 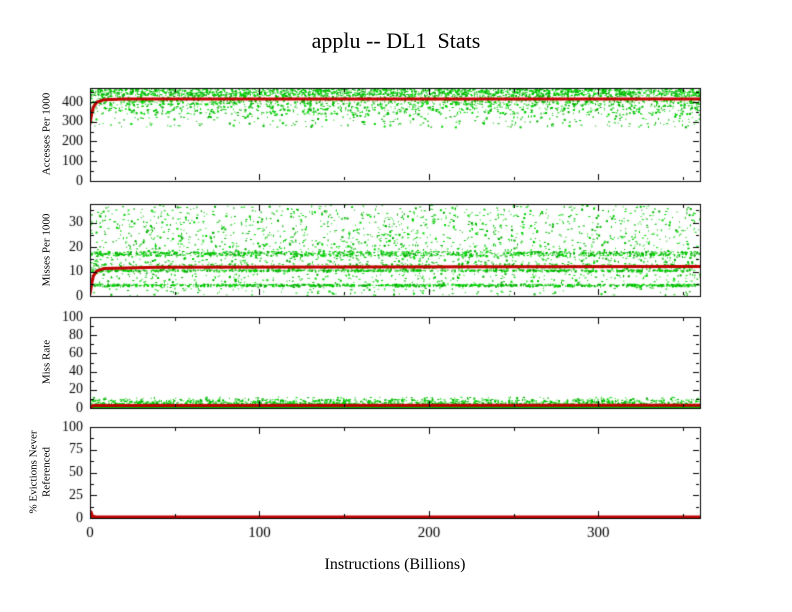 What do you see at coordinates (395, 564) in the screenshot?
I see `x-axis-label: Instructions (Billions)` at bounding box center [395, 564].